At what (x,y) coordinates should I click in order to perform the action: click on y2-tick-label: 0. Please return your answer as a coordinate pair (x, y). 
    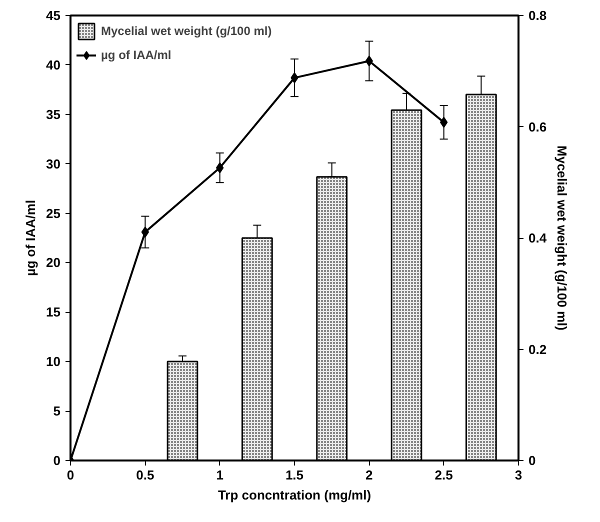
    Looking at the image, I should click on (532, 460).